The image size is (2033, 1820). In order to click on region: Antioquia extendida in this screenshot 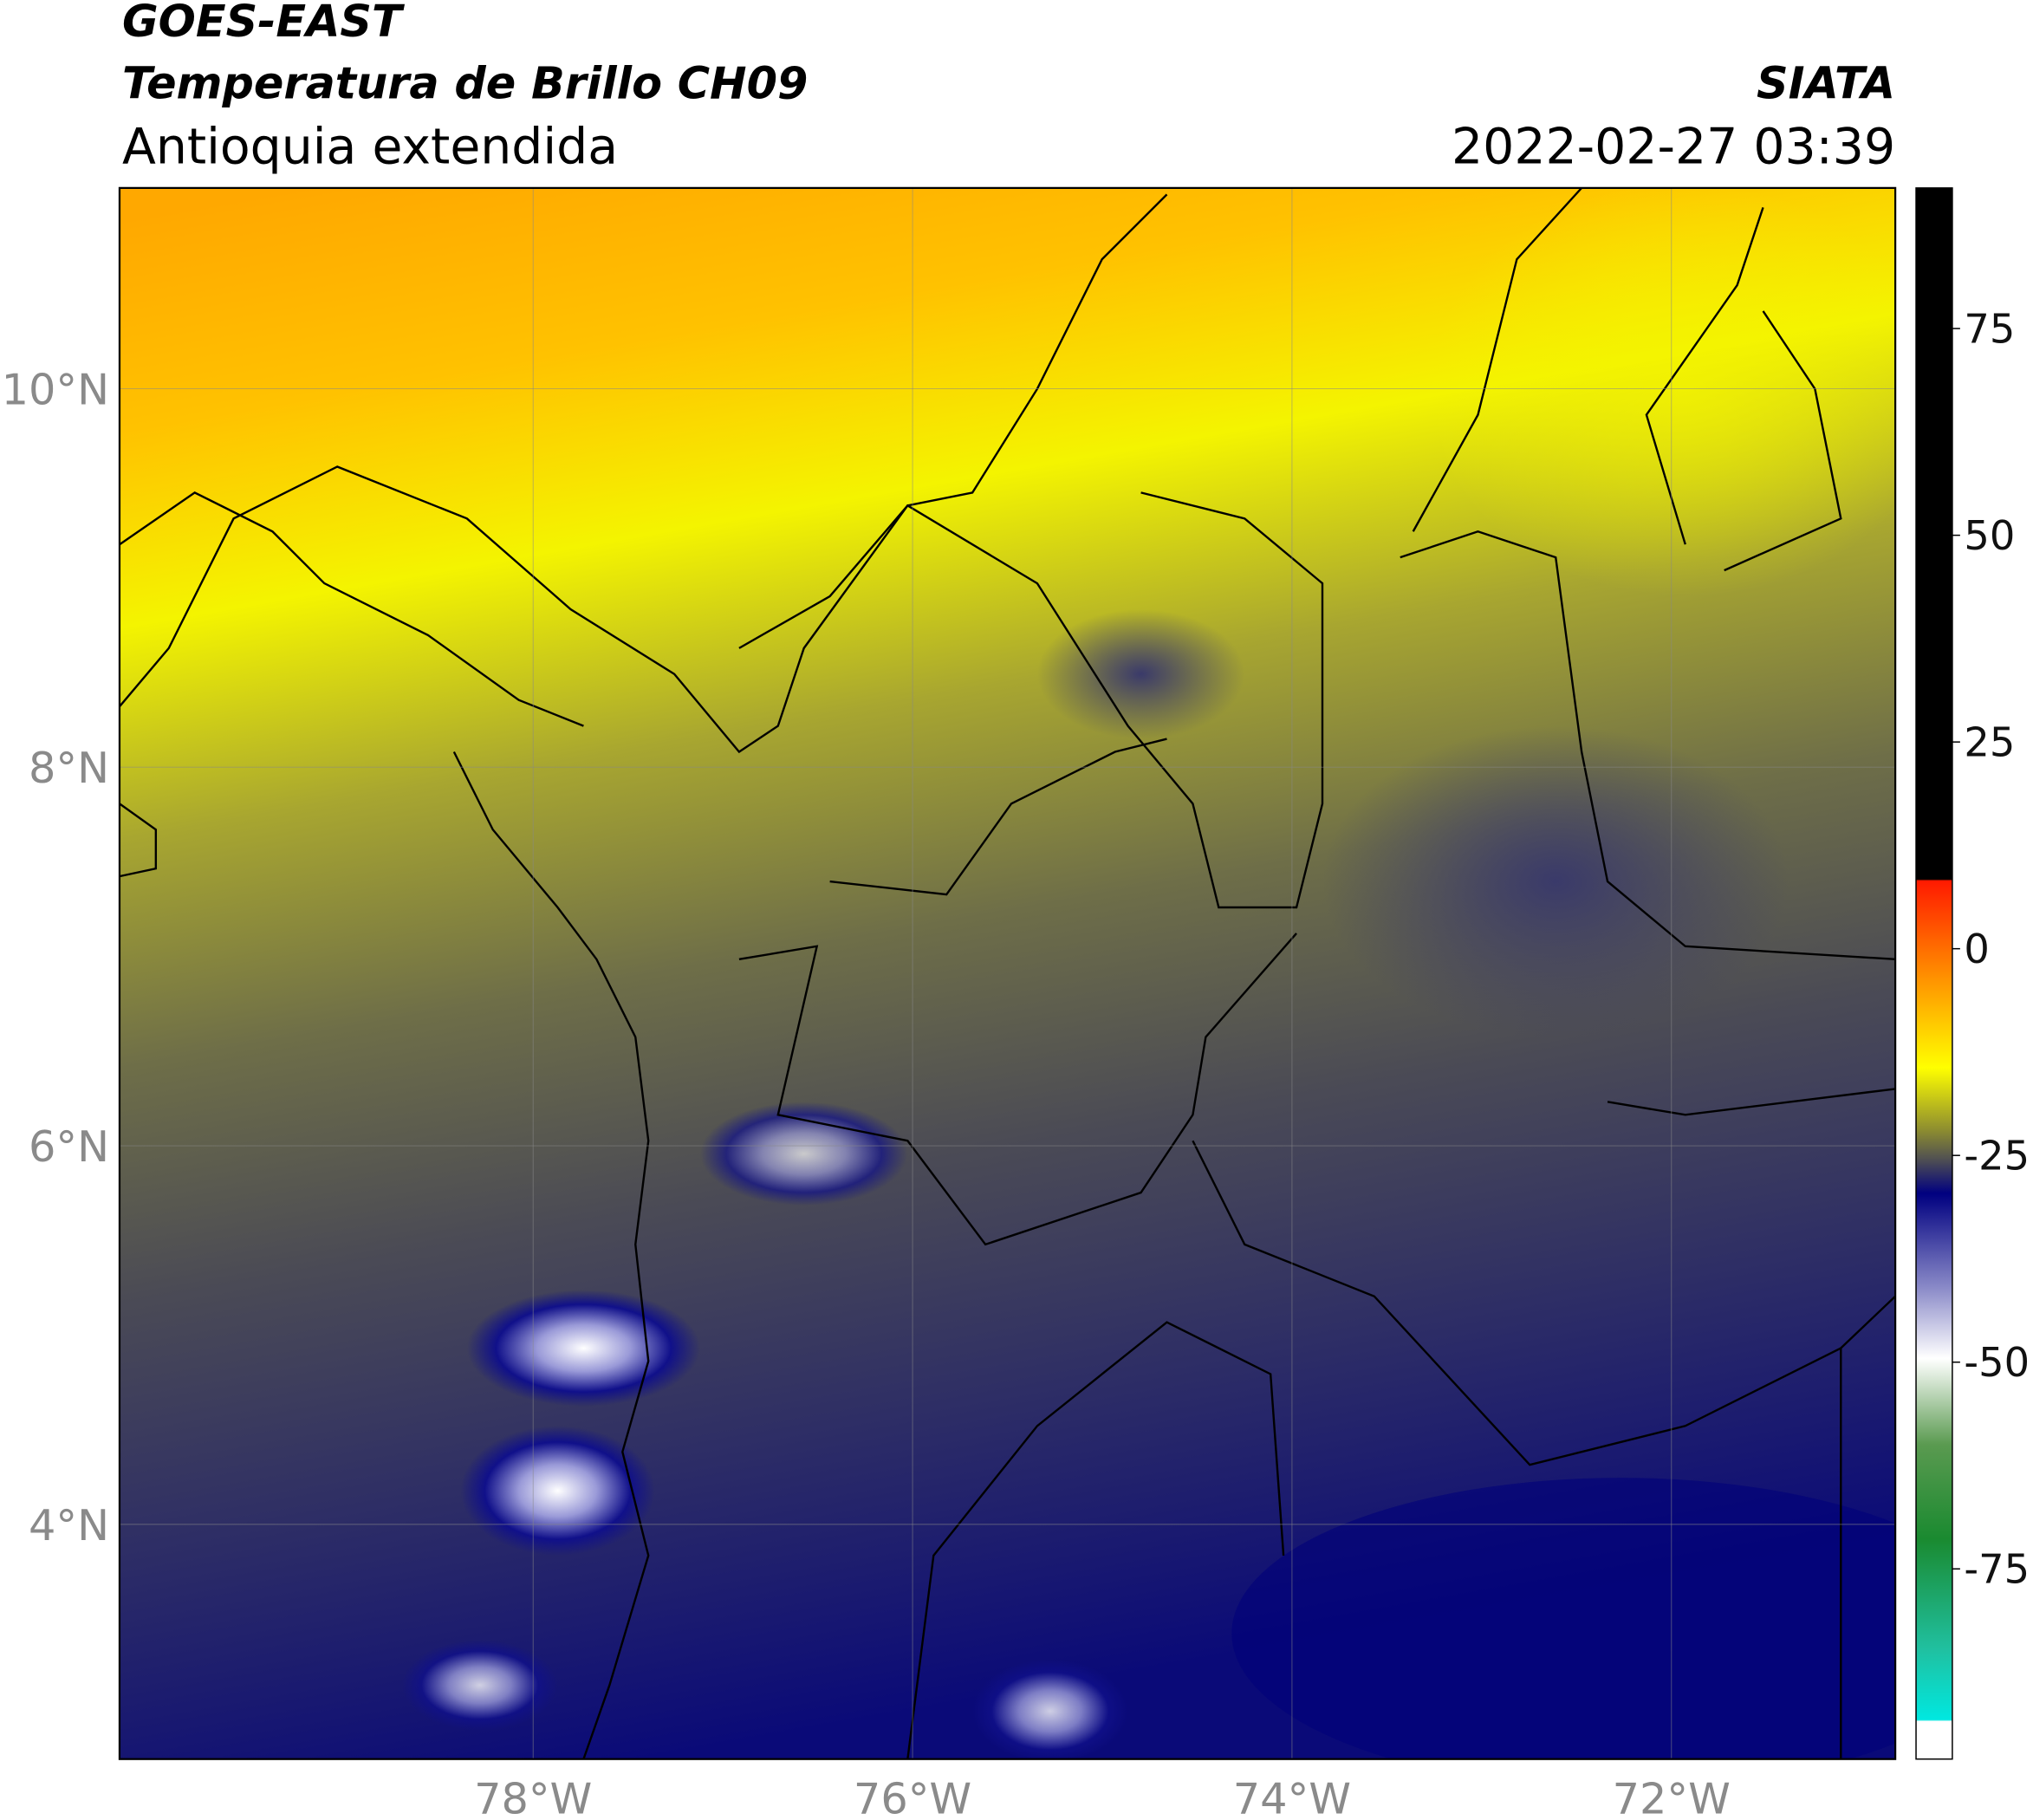, I will do `click(370, 146)`.